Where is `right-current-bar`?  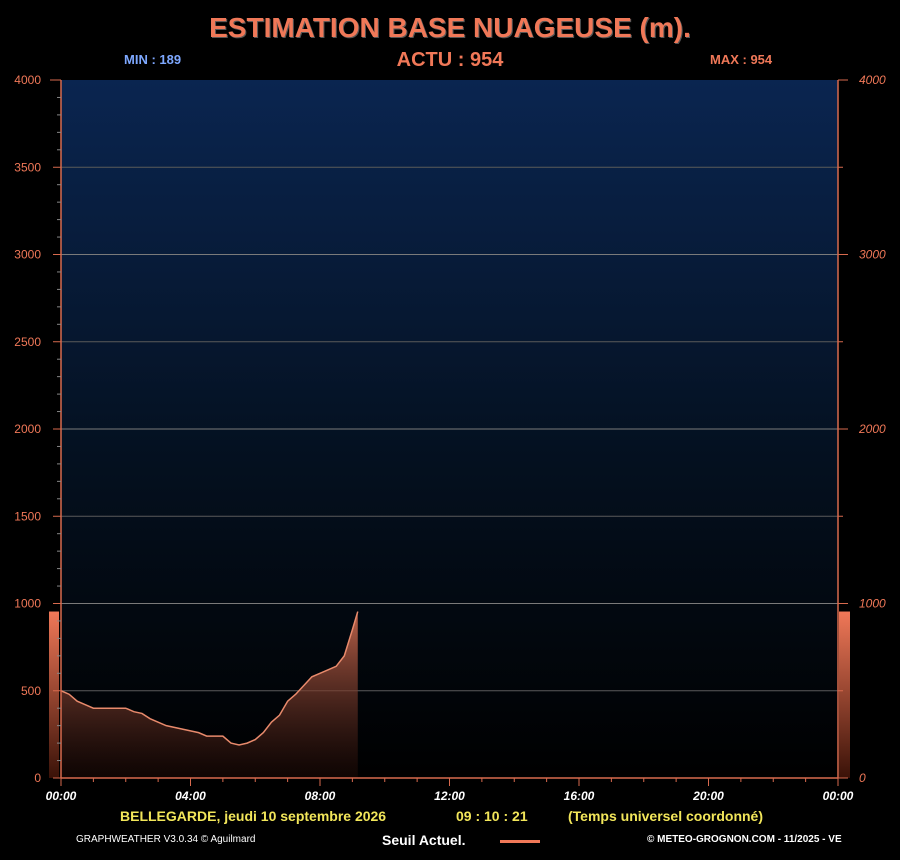 right-current-bar is located at coordinates (844, 694).